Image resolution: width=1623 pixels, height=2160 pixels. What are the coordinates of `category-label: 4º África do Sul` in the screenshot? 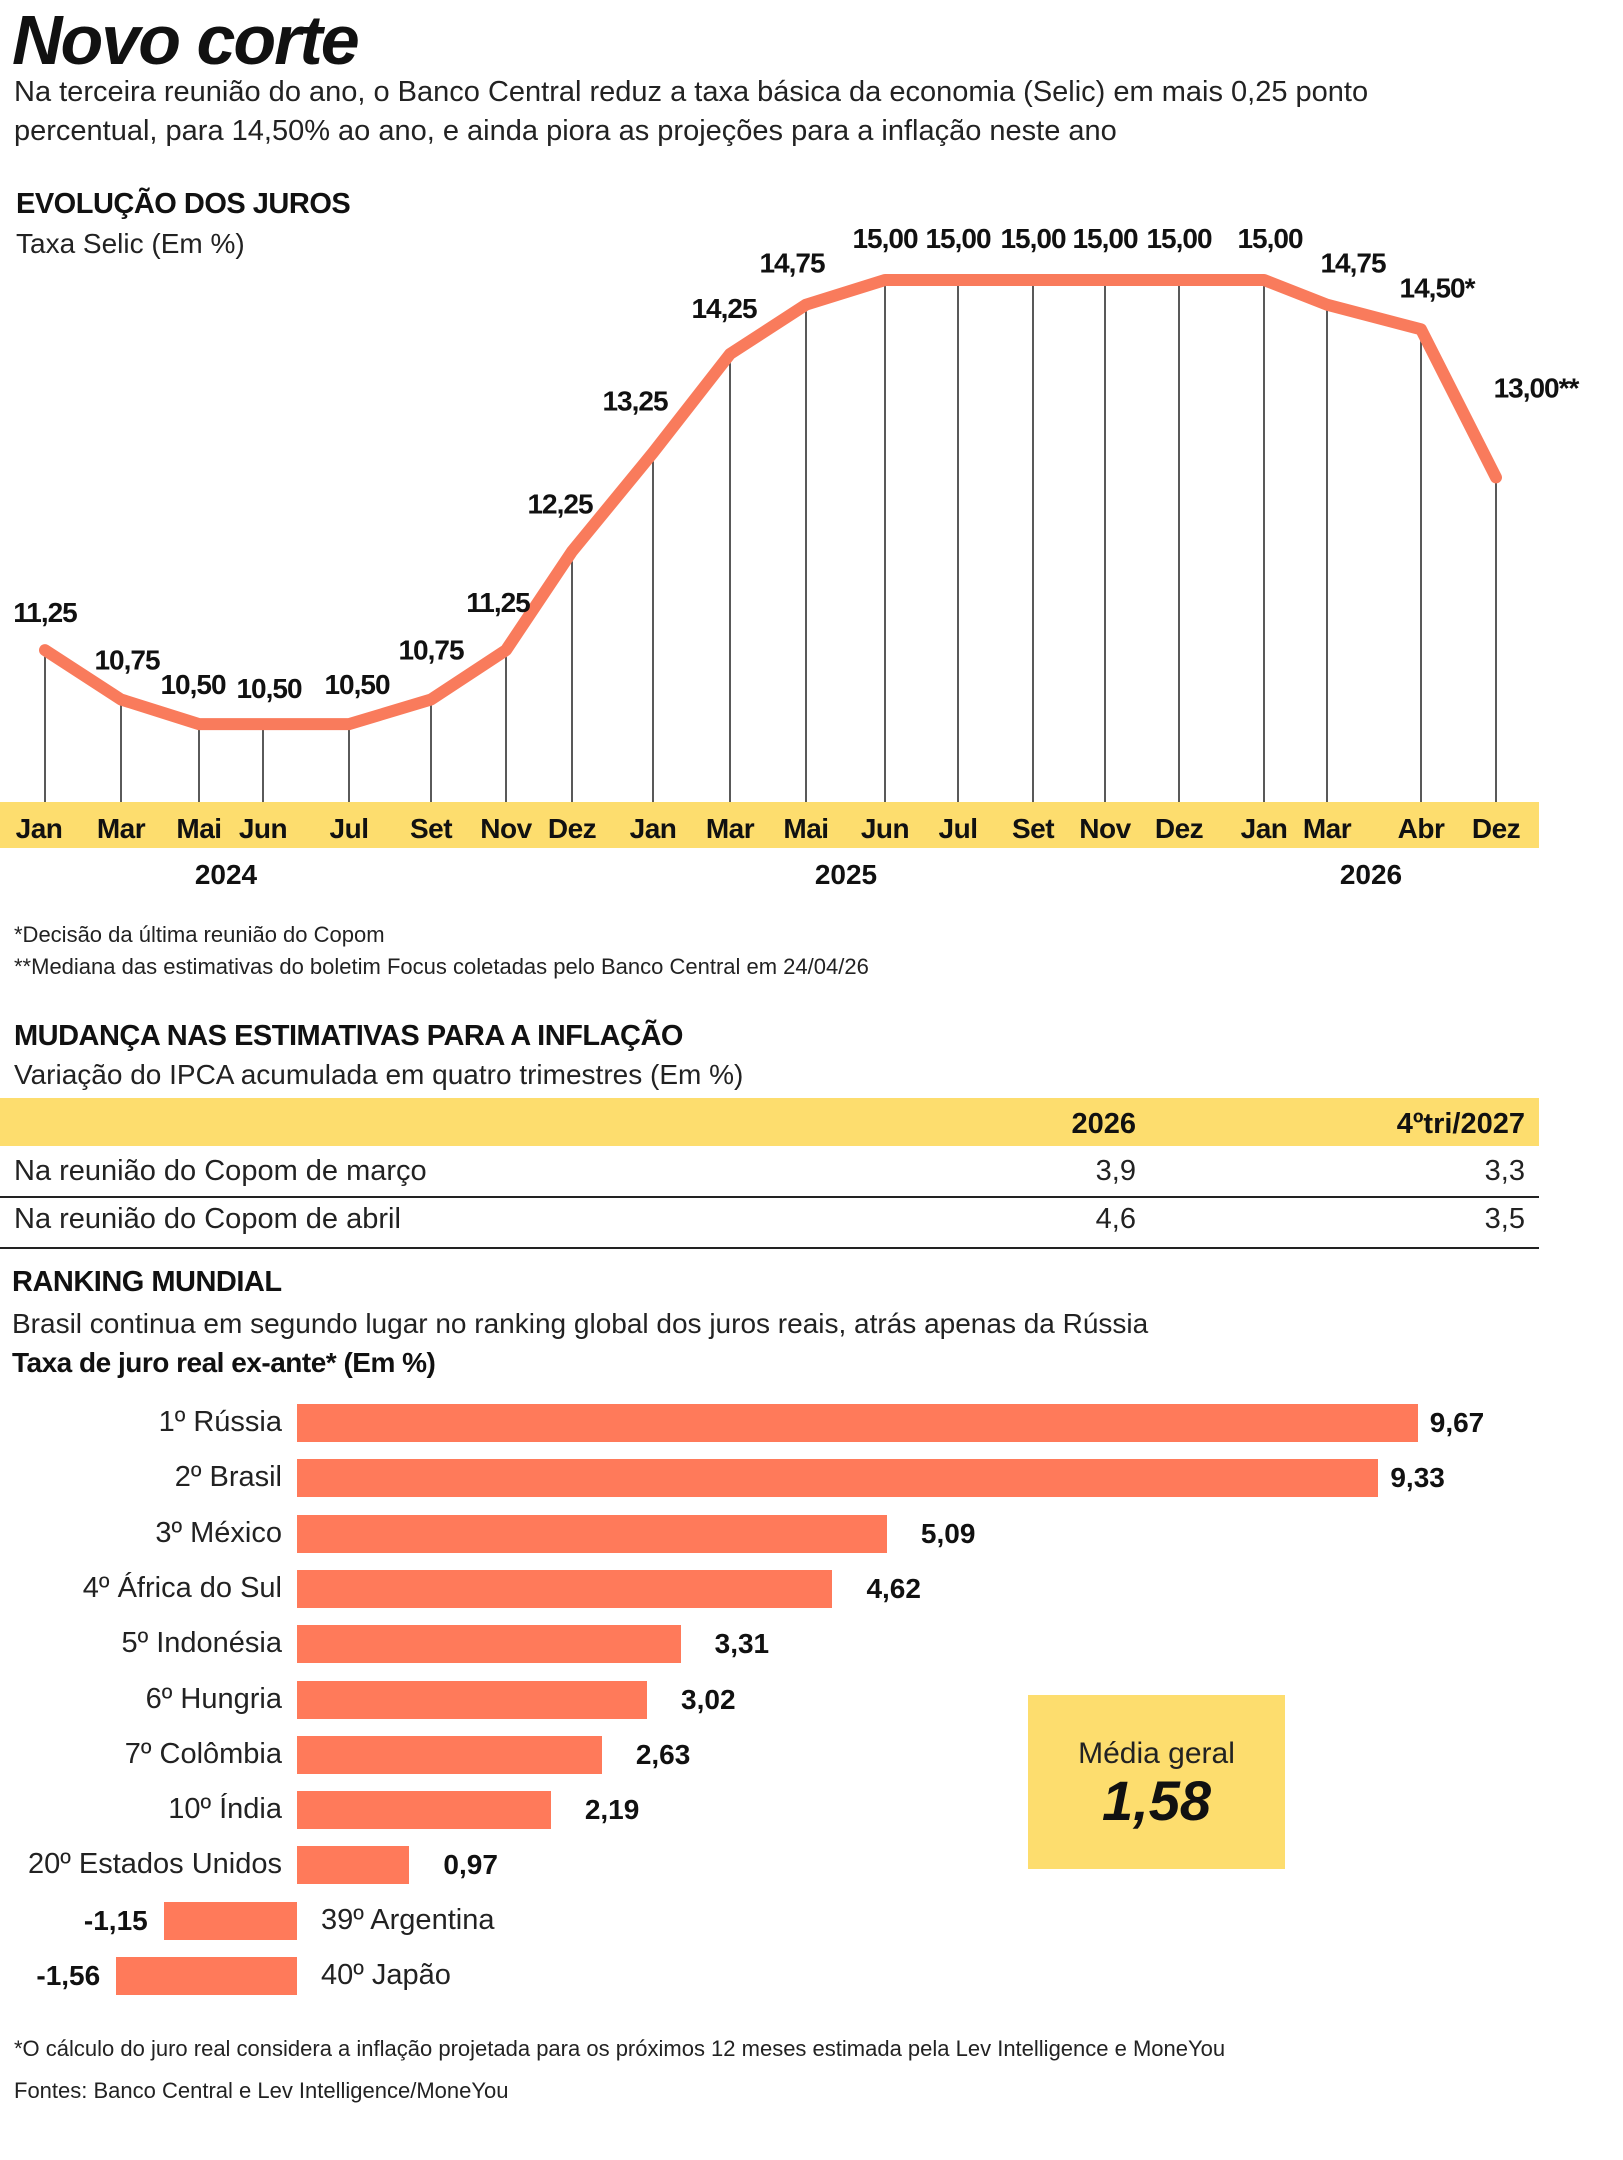 It's located at (182, 1587).